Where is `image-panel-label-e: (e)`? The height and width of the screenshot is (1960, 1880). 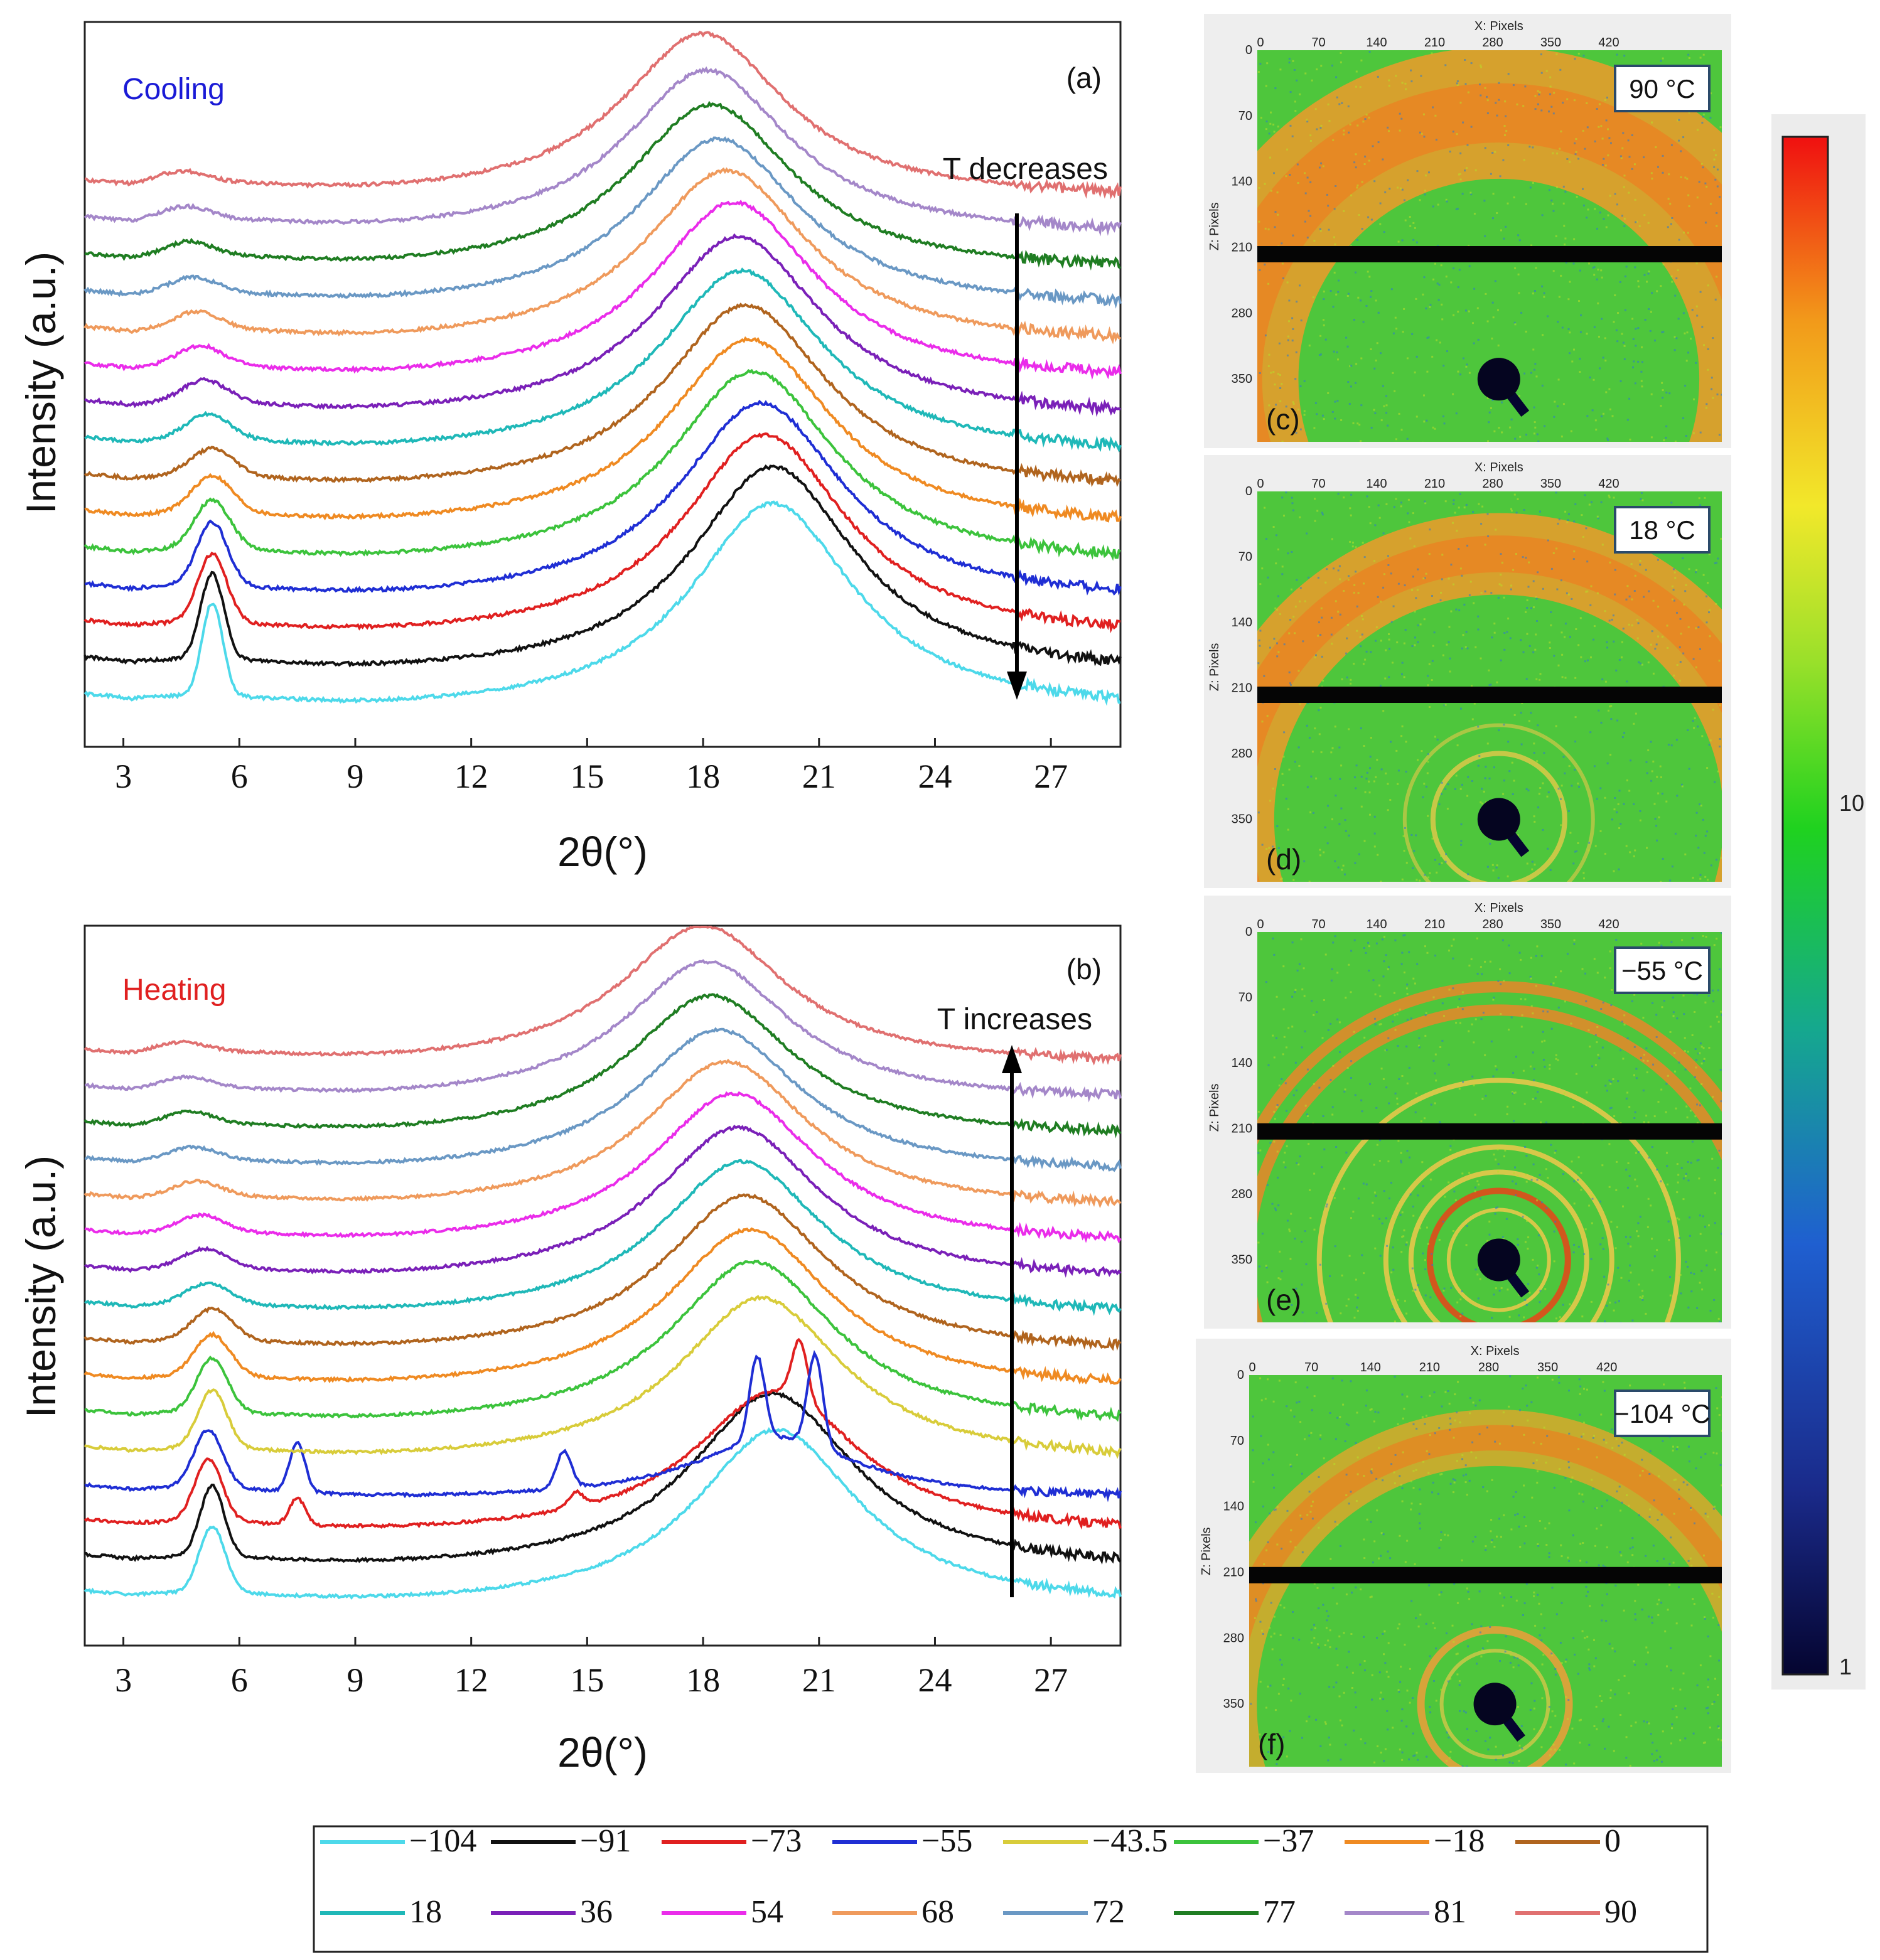
image-panel-label-e: (e) is located at coordinates (1283, 1299).